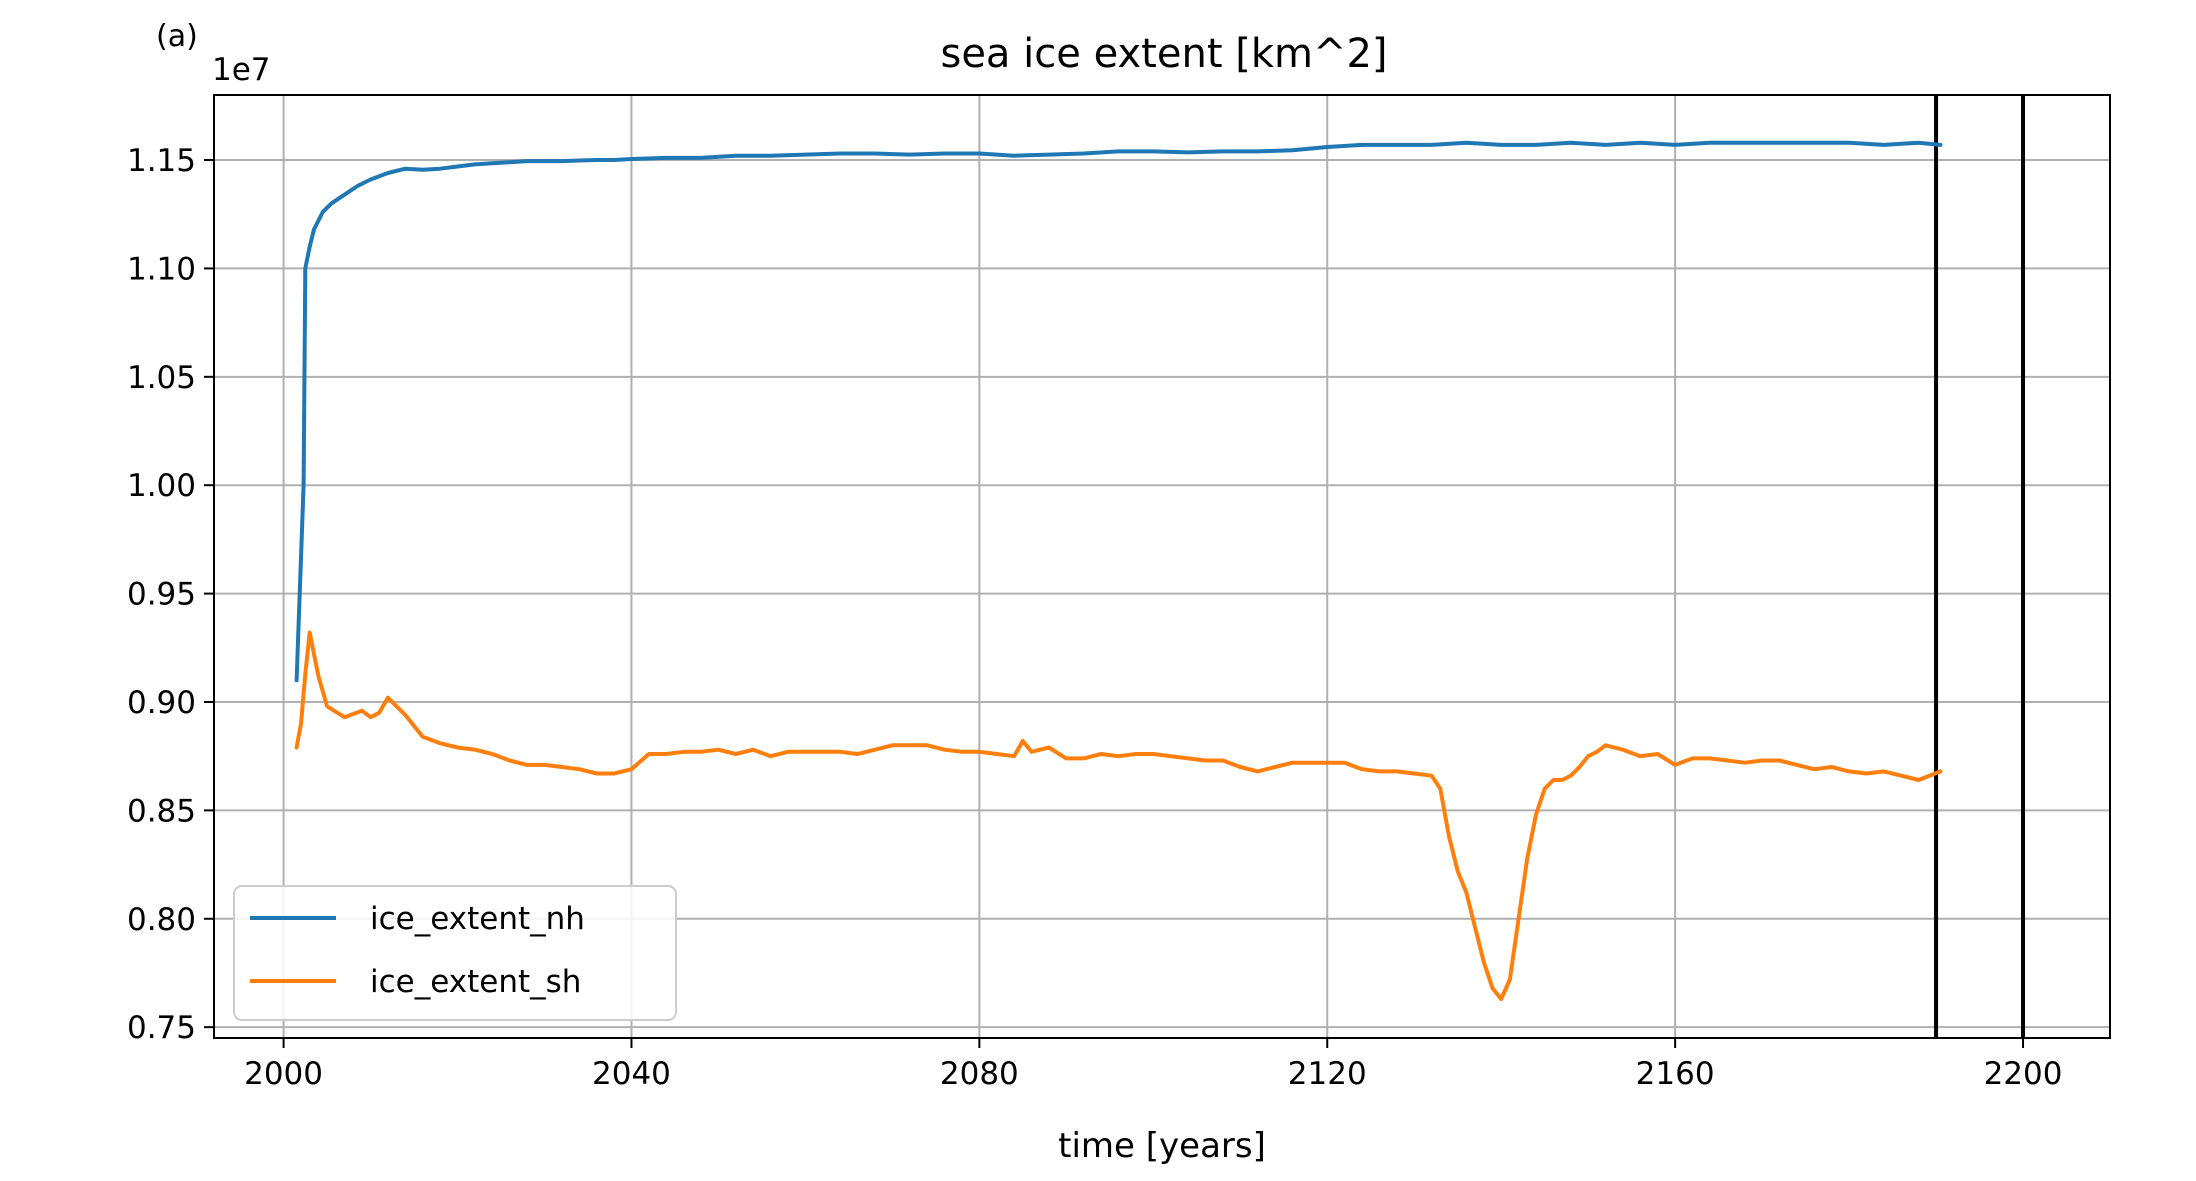  I want to click on legend-box, so click(455, 953).